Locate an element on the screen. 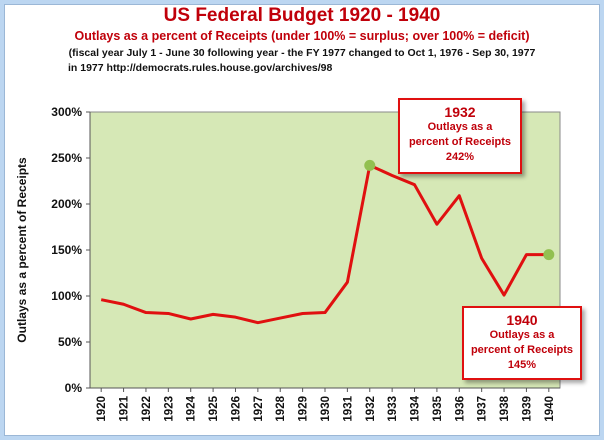 The width and height of the screenshot is (604, 440). x-tick-label: 1937 is located at coordinates (483, 409).